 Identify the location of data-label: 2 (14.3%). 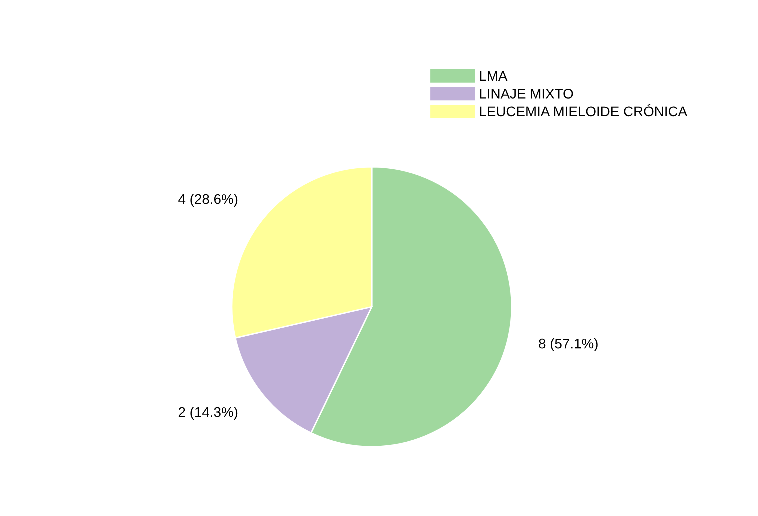
(208, 413).